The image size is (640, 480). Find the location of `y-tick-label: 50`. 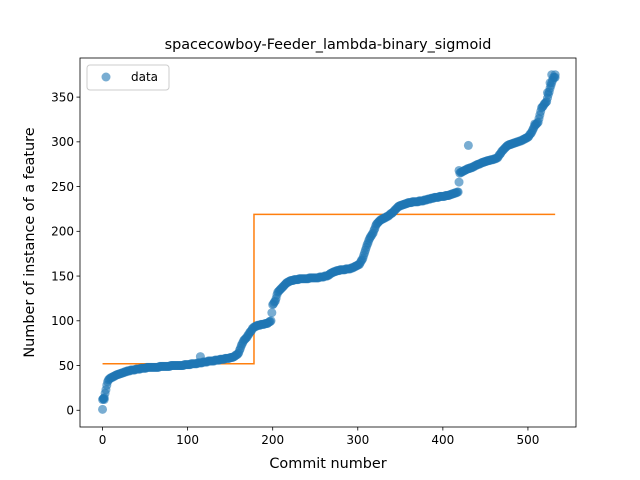

y-tick-label: 50 is located at coordinates (66, 366).